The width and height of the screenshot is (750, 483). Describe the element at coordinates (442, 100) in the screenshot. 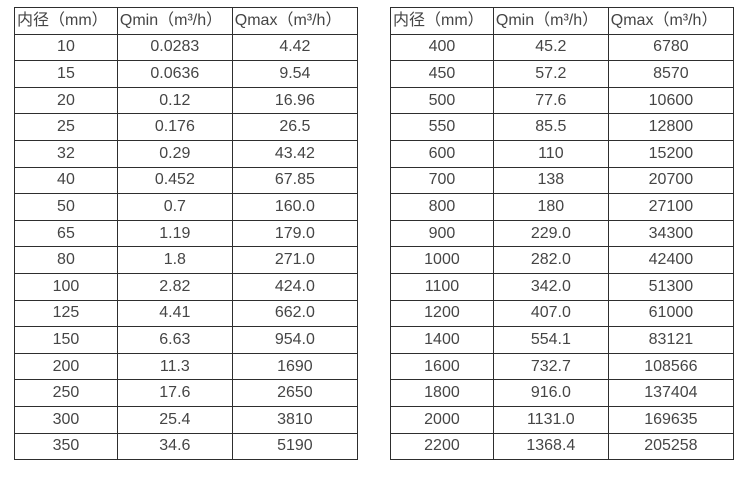

I see `cell-inner-diameter: 500` at that location.